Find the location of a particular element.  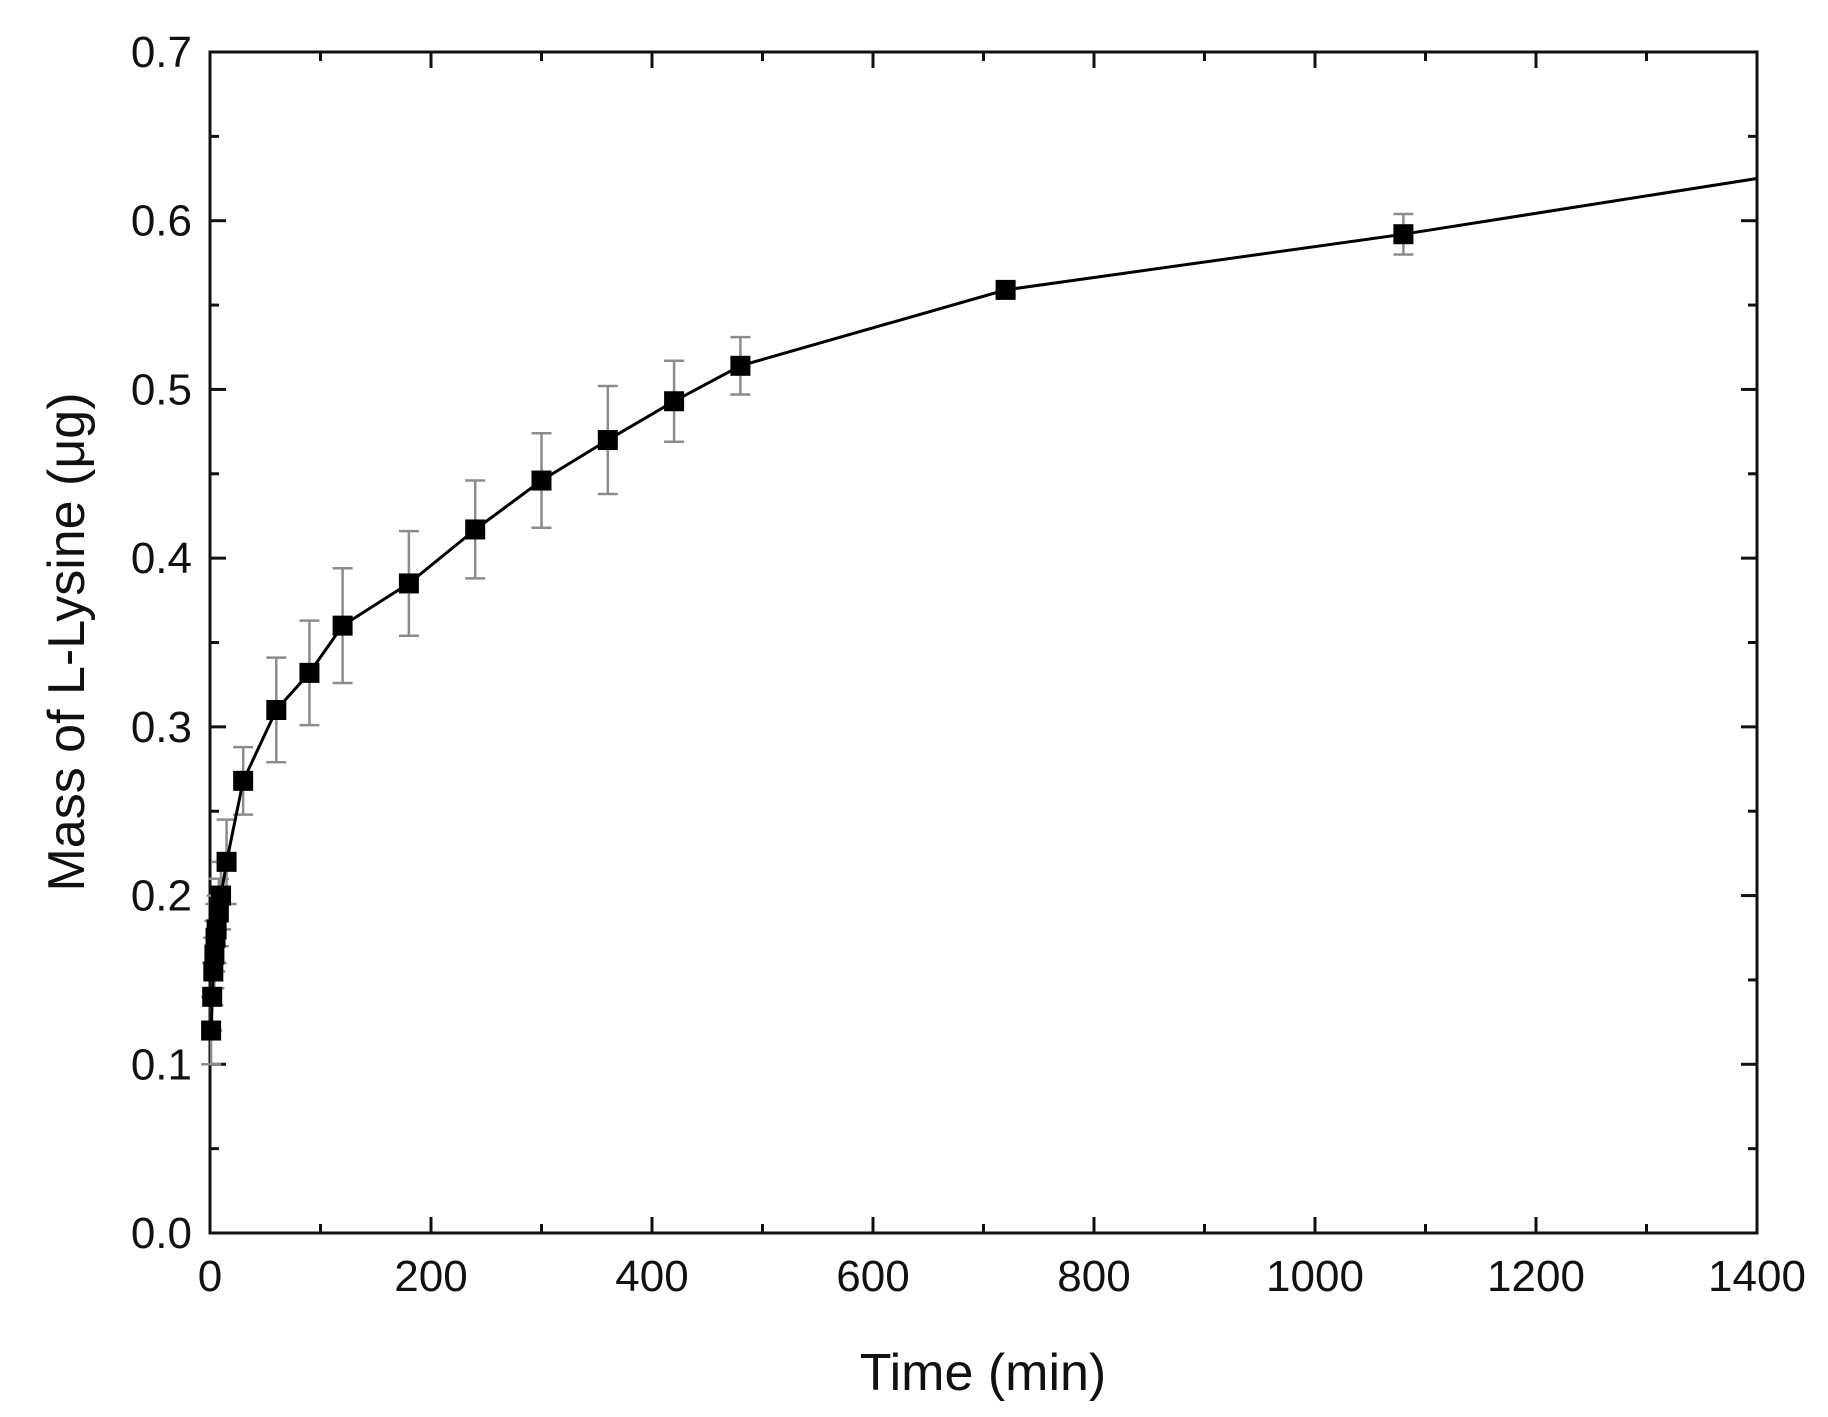

y-tick-label: 0.6 is located at coordinates (161, 221).